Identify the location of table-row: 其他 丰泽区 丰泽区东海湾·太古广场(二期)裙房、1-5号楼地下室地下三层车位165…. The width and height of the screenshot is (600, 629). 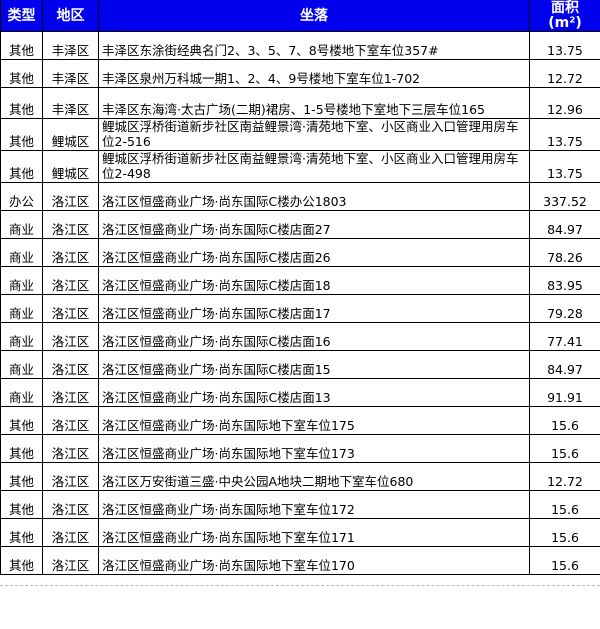
(300, 103).